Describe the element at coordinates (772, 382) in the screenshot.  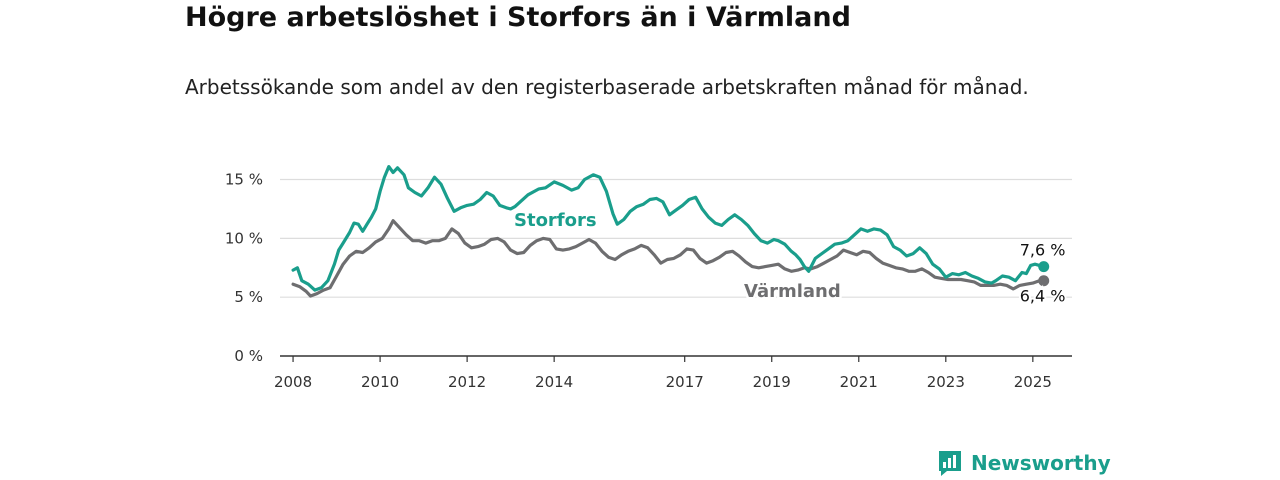
I see `x-tick-label: 2019` at that location.